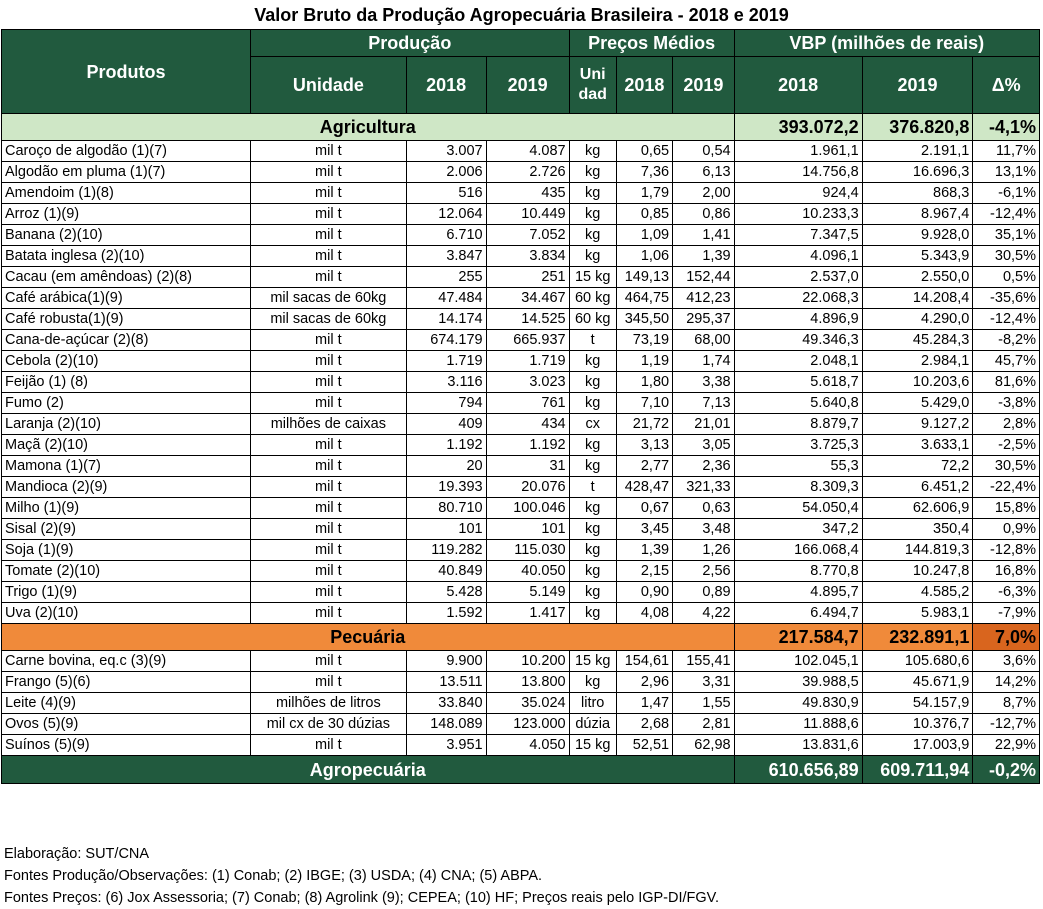 This screenshot has width=1043, height=909. What do you see at coordinates (592, 661) in the screenshot?
I see `cell-unid-preco: 15 kg` at bounding box center [592, 661].